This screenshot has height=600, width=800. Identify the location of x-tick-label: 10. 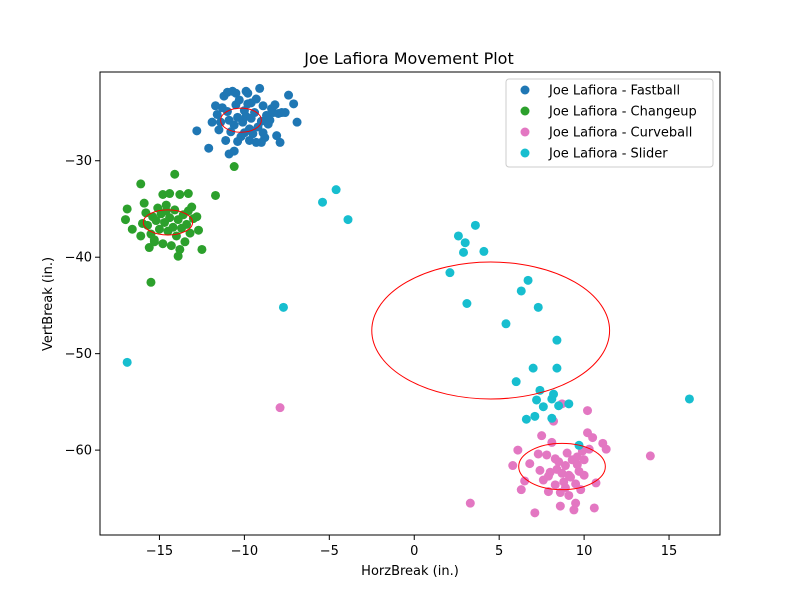
(584, 551).